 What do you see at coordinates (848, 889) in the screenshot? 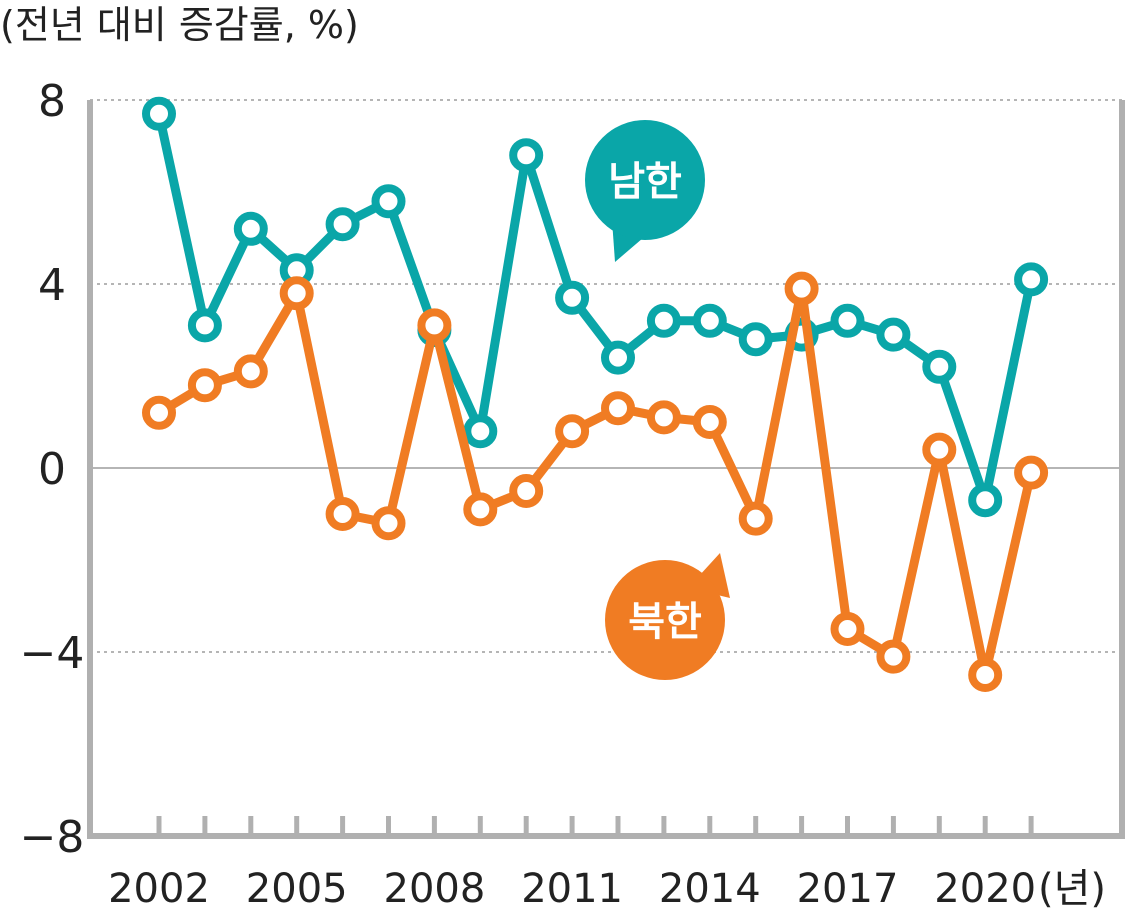
I see `x-tick-label: 2017` at bounding box center [848, 889].